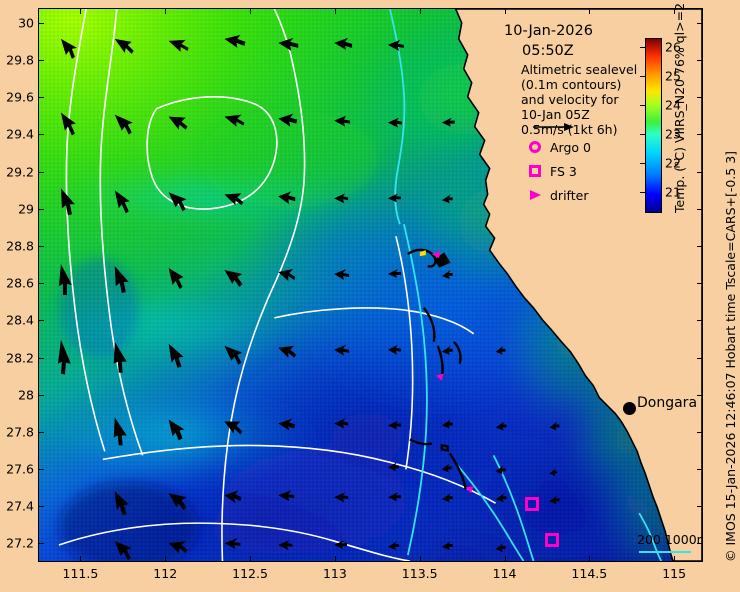 The height and width of the screenshot is (592, 740). Describe the element at coordinates (653, 125) in the screenshot. I see `colorbar-gradient` at that location.